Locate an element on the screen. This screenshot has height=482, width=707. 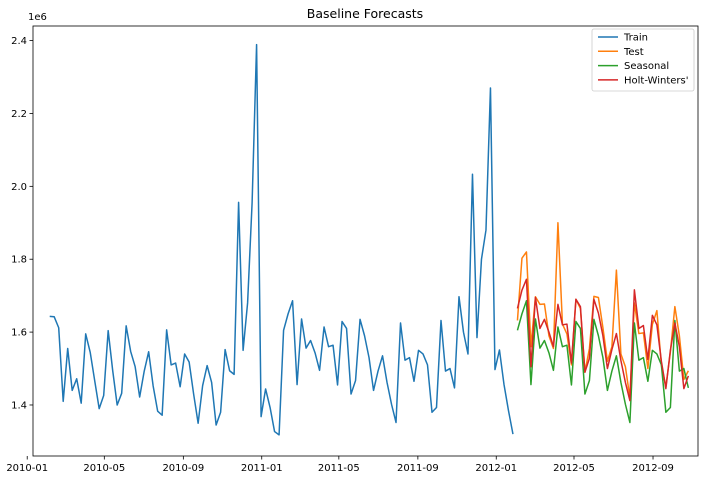
x-tick-label: 2012-01 is located at coordinates (496, 468).